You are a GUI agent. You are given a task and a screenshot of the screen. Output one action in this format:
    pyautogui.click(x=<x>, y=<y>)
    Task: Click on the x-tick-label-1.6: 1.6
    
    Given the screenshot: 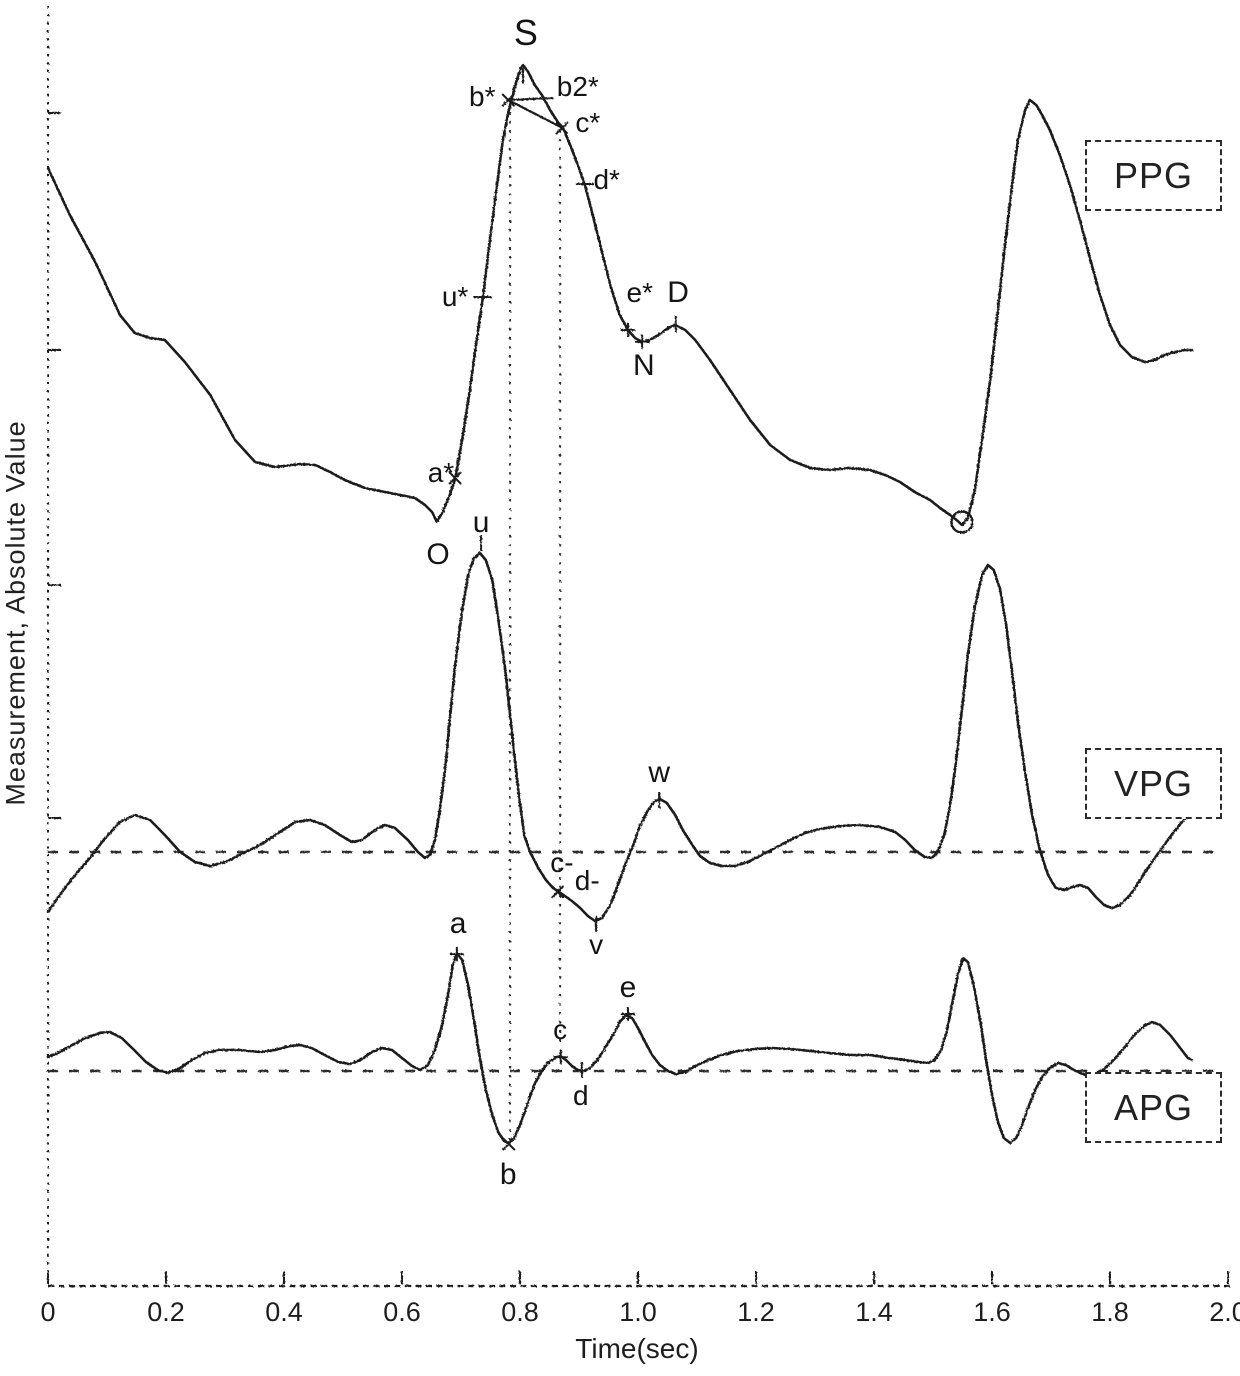 What is the action you would take?
    pyautogui.click(x=992, y=1312)
    